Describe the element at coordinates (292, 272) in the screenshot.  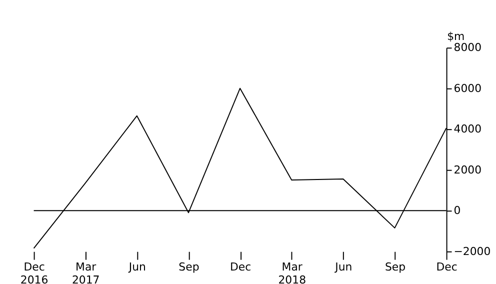
I see `x-tick-label: Mar 2018` at that location.